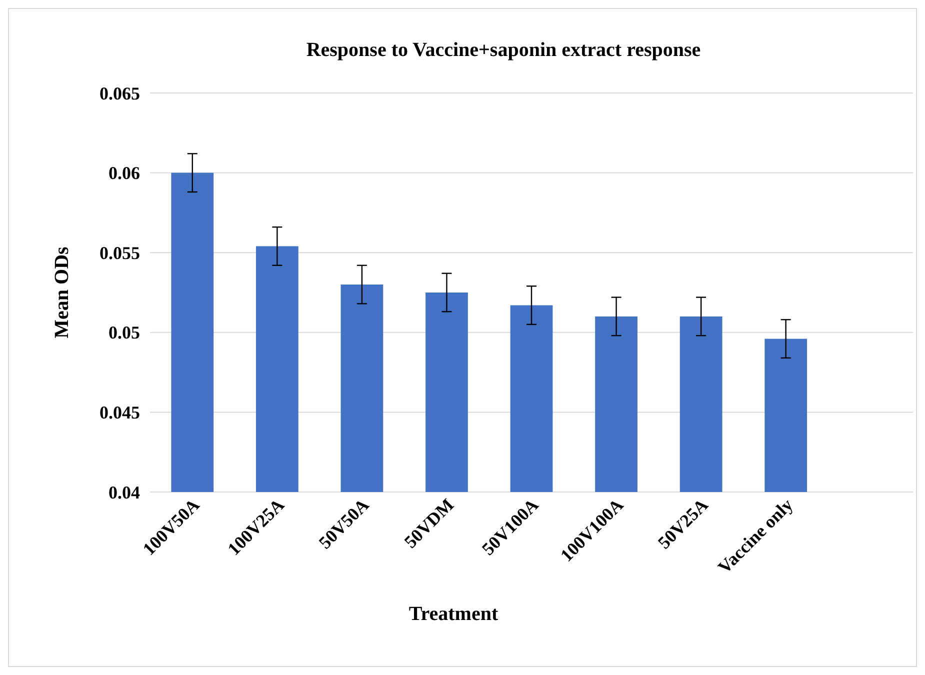  Describe the element at coordinates (124, 492) in the screenshot. I see `y-tick-label: 0.04` at that location.